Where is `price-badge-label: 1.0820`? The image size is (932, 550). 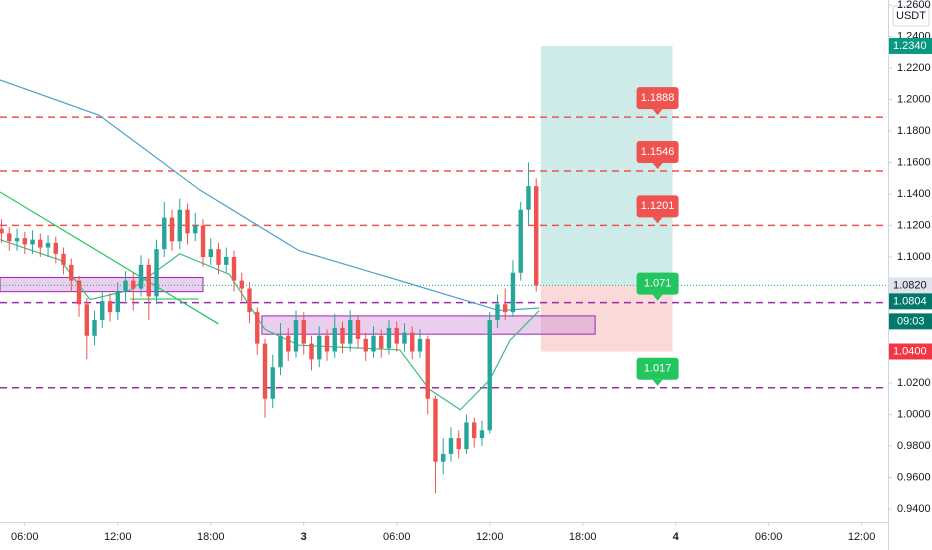
price-badge-label: 1.0820 is located at coordinates (910, 285).